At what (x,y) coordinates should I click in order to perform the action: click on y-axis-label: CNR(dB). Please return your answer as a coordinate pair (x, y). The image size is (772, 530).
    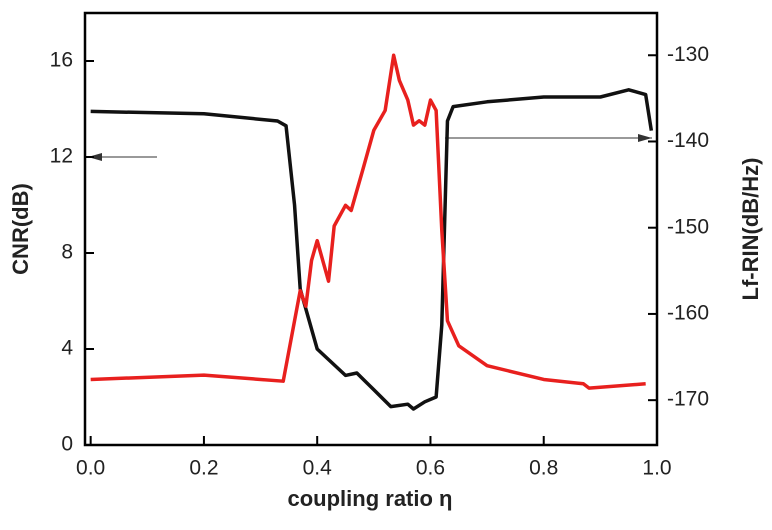
    Looking at the image, I should click on (20, 229).